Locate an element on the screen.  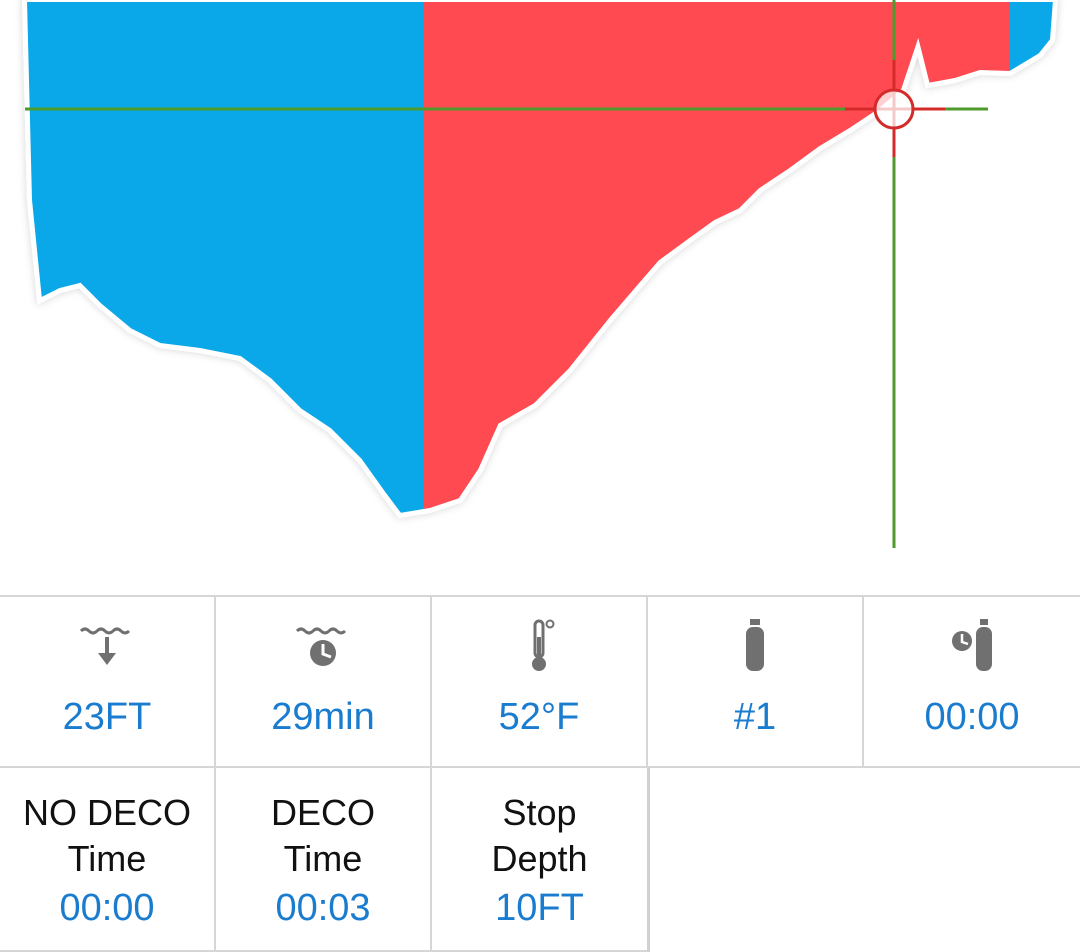
deco-time-cell: DECO Time 00:03 is located at coordinates (324, 860).